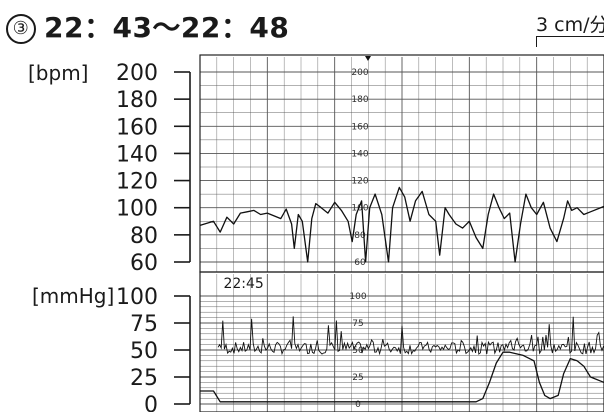 The height and width of the screenshot is (412, 604). Describe the element at coordinates (359, 182) in the screenshot. I see `paper-scale-label: 120` at that location.